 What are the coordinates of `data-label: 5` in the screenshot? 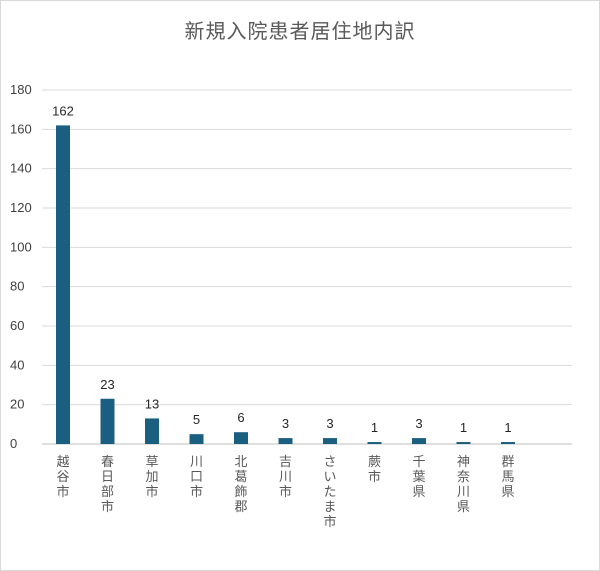 It's located at (196, 419).